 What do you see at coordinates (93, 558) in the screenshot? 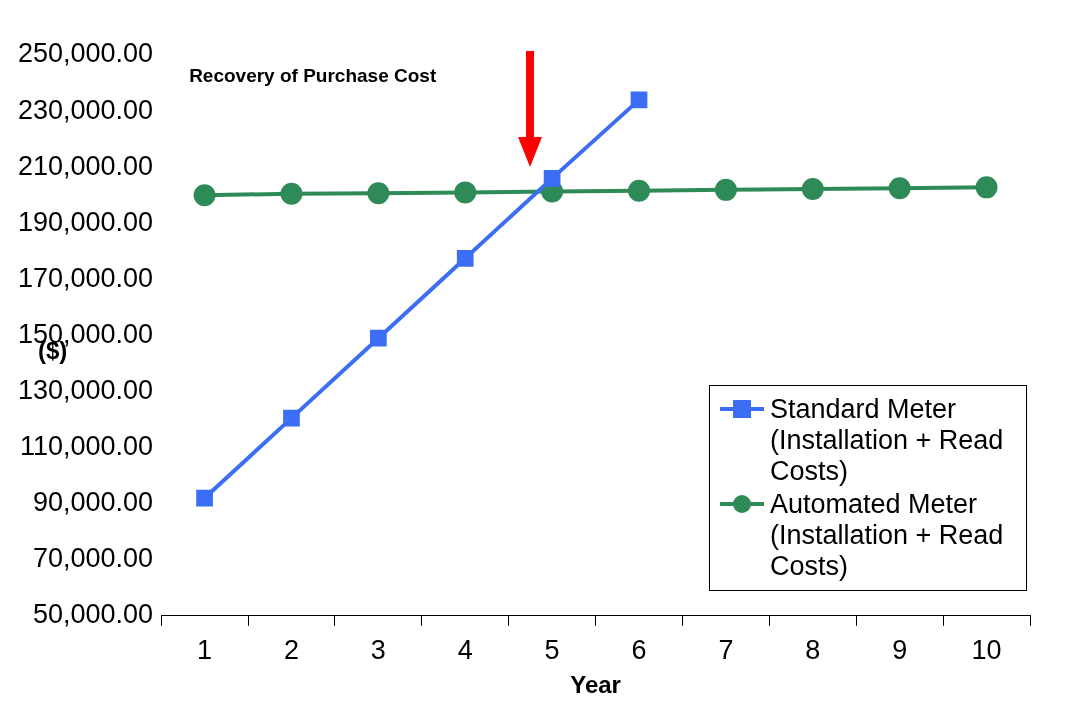
I see `y-tick-label: 70,000.00` at bounding box center [93, 558].